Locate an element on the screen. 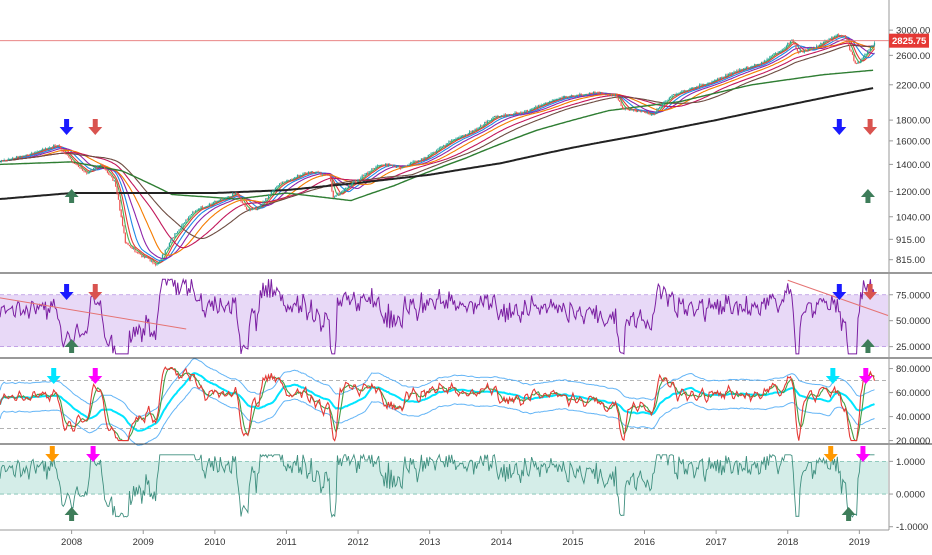 The height and width of the screenshot is (555, 932). oscillator-line is located at coordinates (437, 316).